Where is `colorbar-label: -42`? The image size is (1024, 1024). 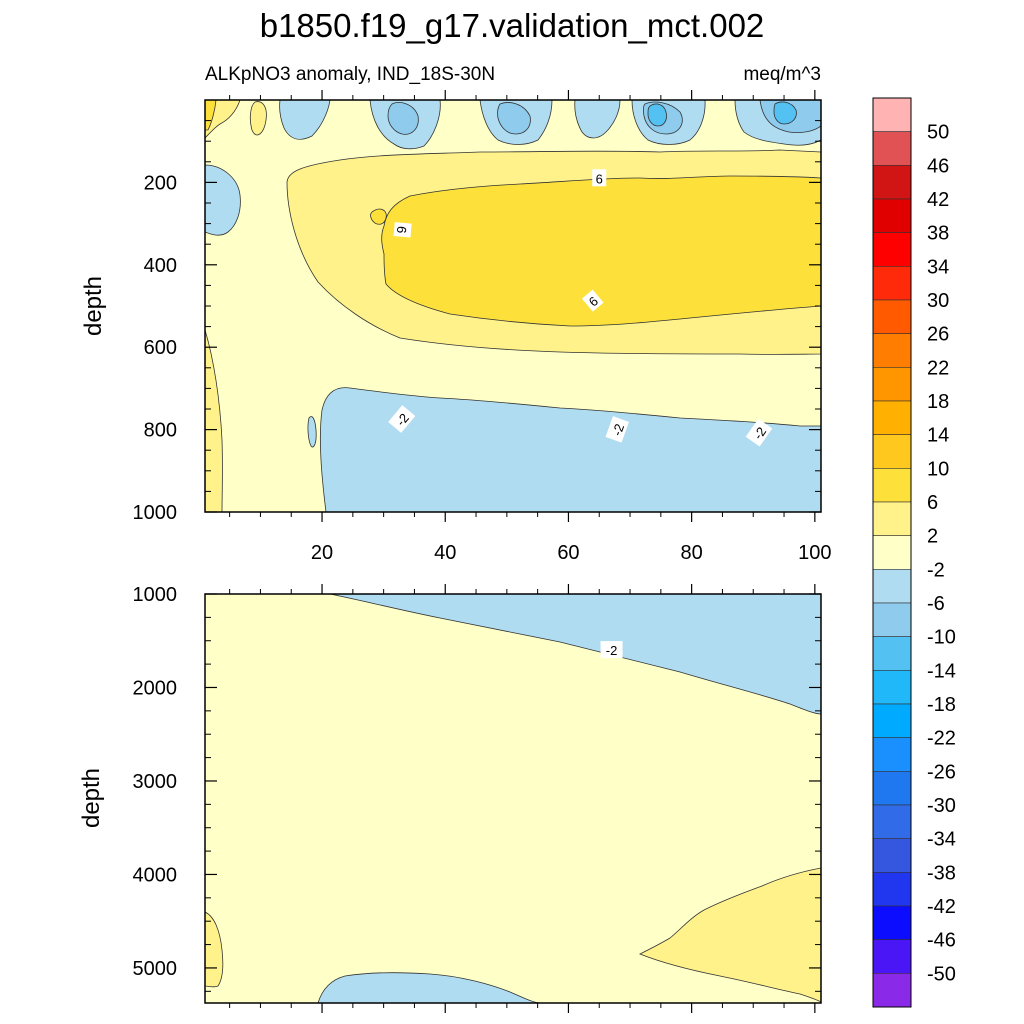
colorbar-label: -42 is located at coordinates (941, 907).